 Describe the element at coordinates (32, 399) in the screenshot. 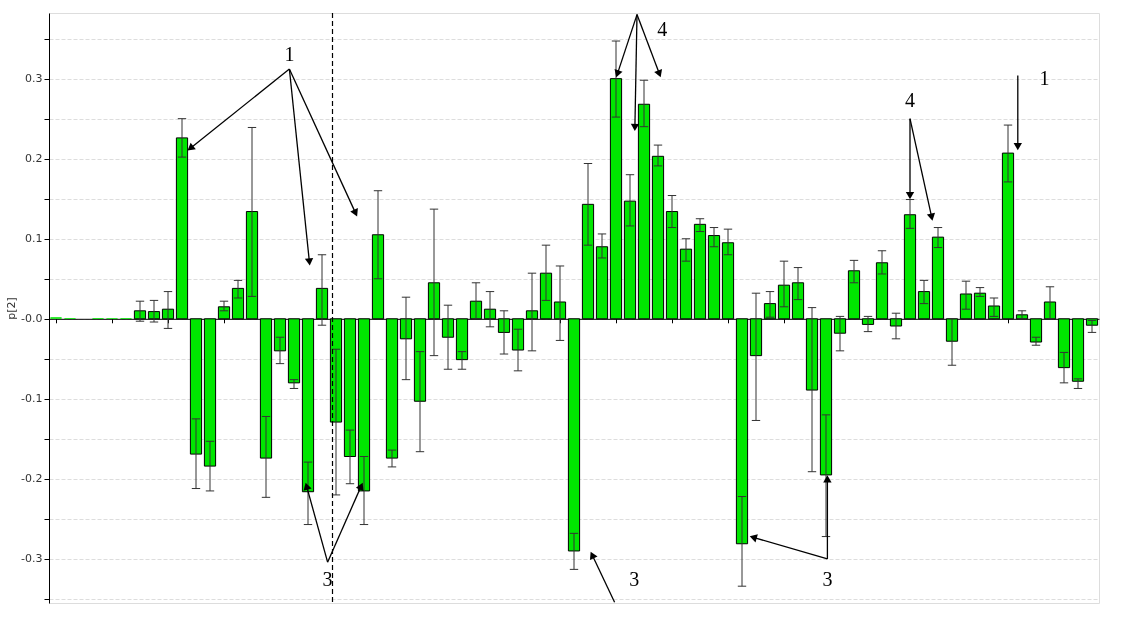

I see `y-tick-label: -0.1` at that location.